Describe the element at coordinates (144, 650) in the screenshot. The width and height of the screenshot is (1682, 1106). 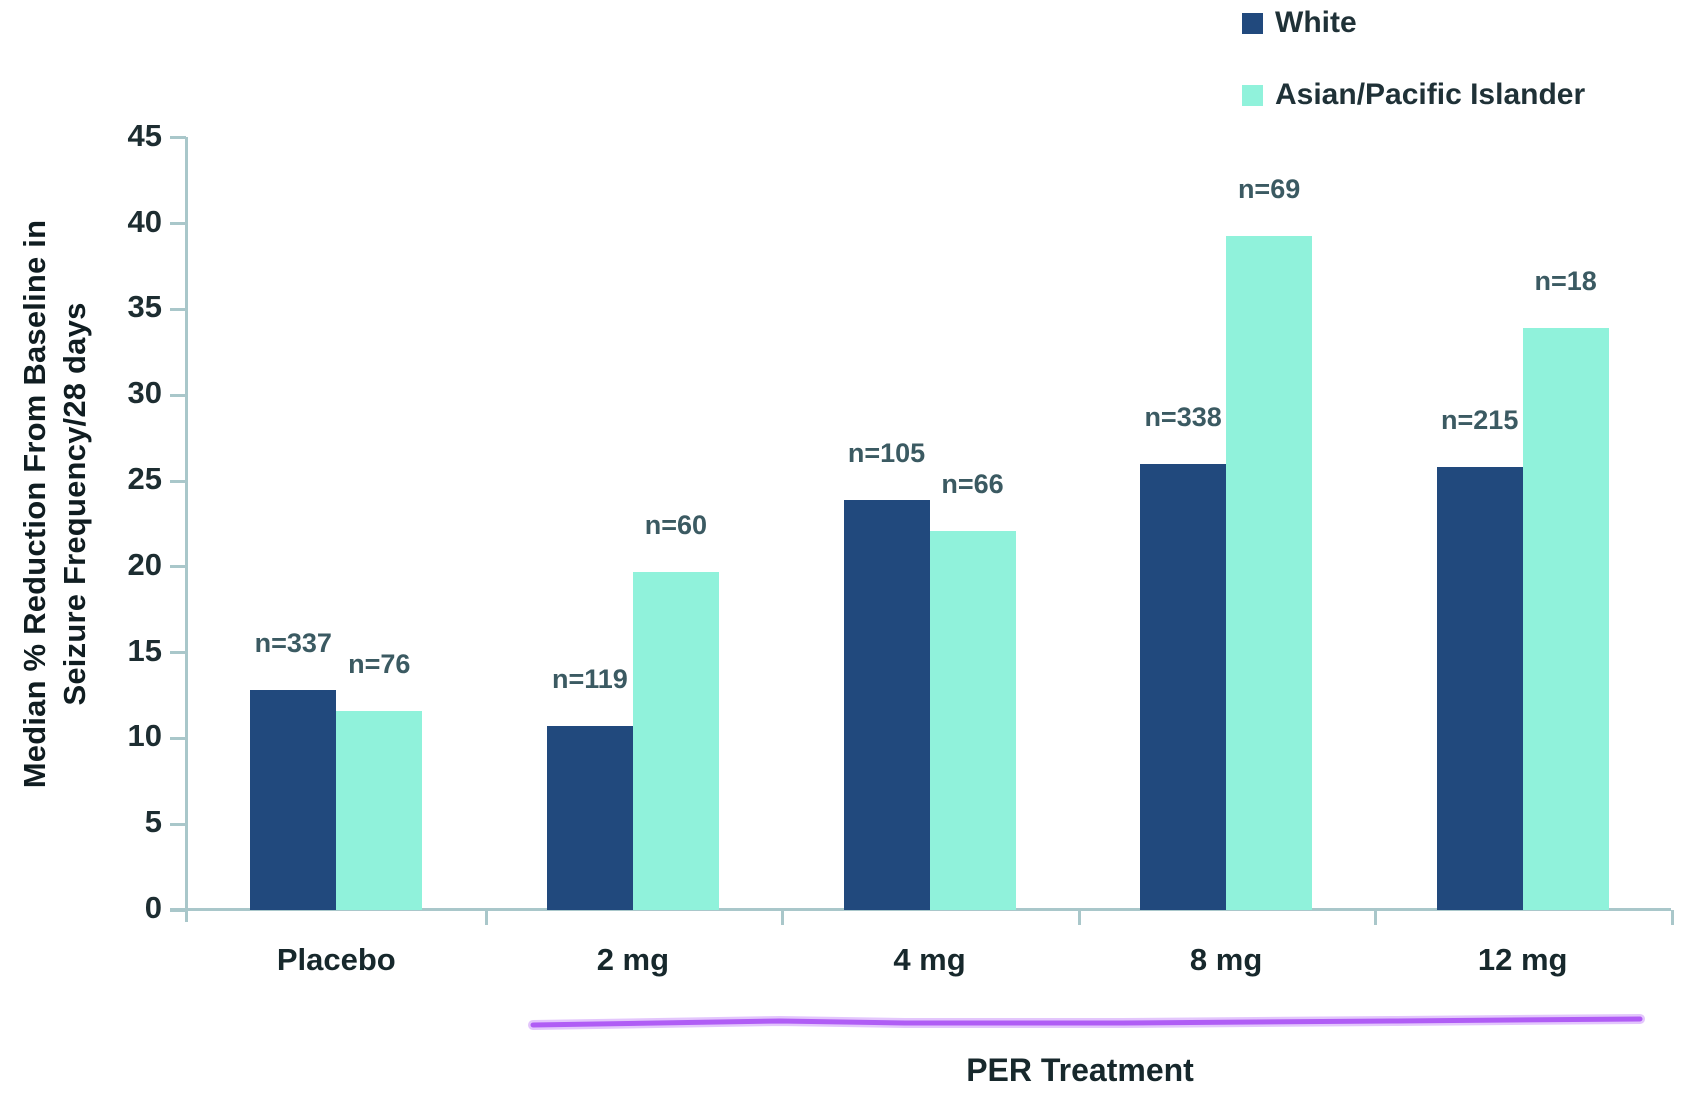
I see `y-tick-label-15: 15` at that location.